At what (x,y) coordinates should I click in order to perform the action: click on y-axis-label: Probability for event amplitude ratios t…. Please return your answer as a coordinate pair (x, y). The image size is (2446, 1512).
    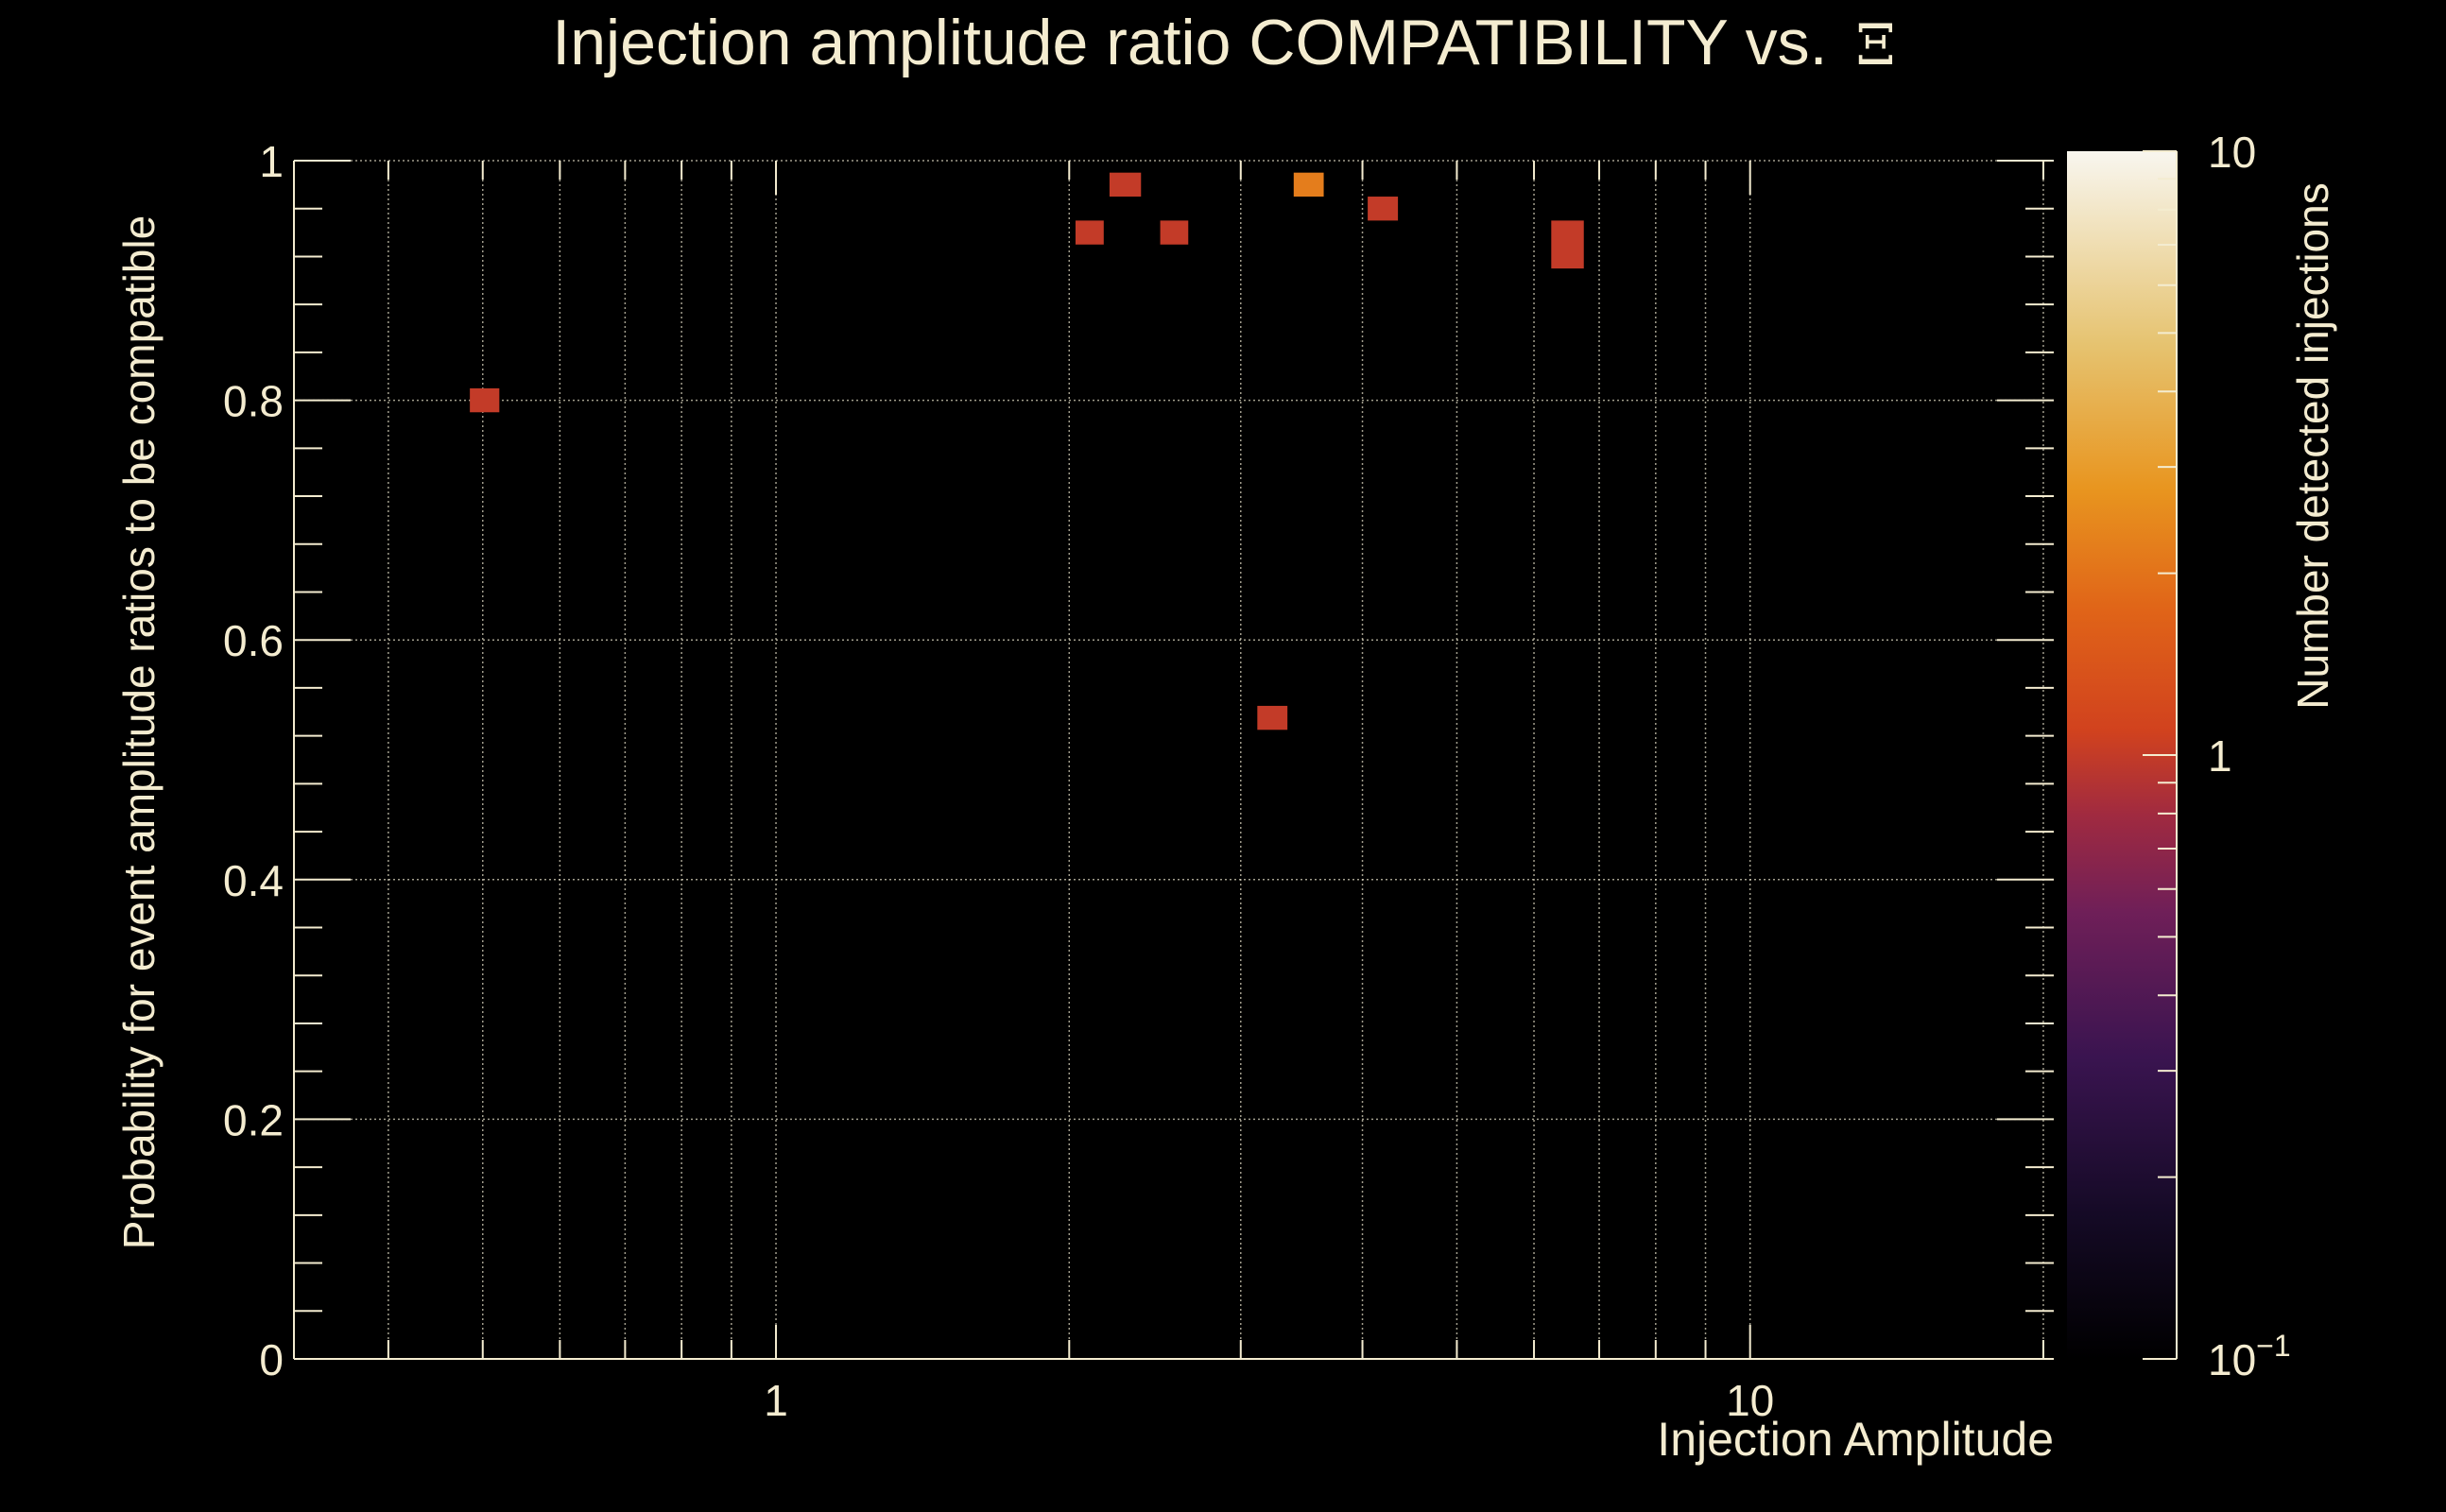
    Looking at the image, I should click on (139, 732).